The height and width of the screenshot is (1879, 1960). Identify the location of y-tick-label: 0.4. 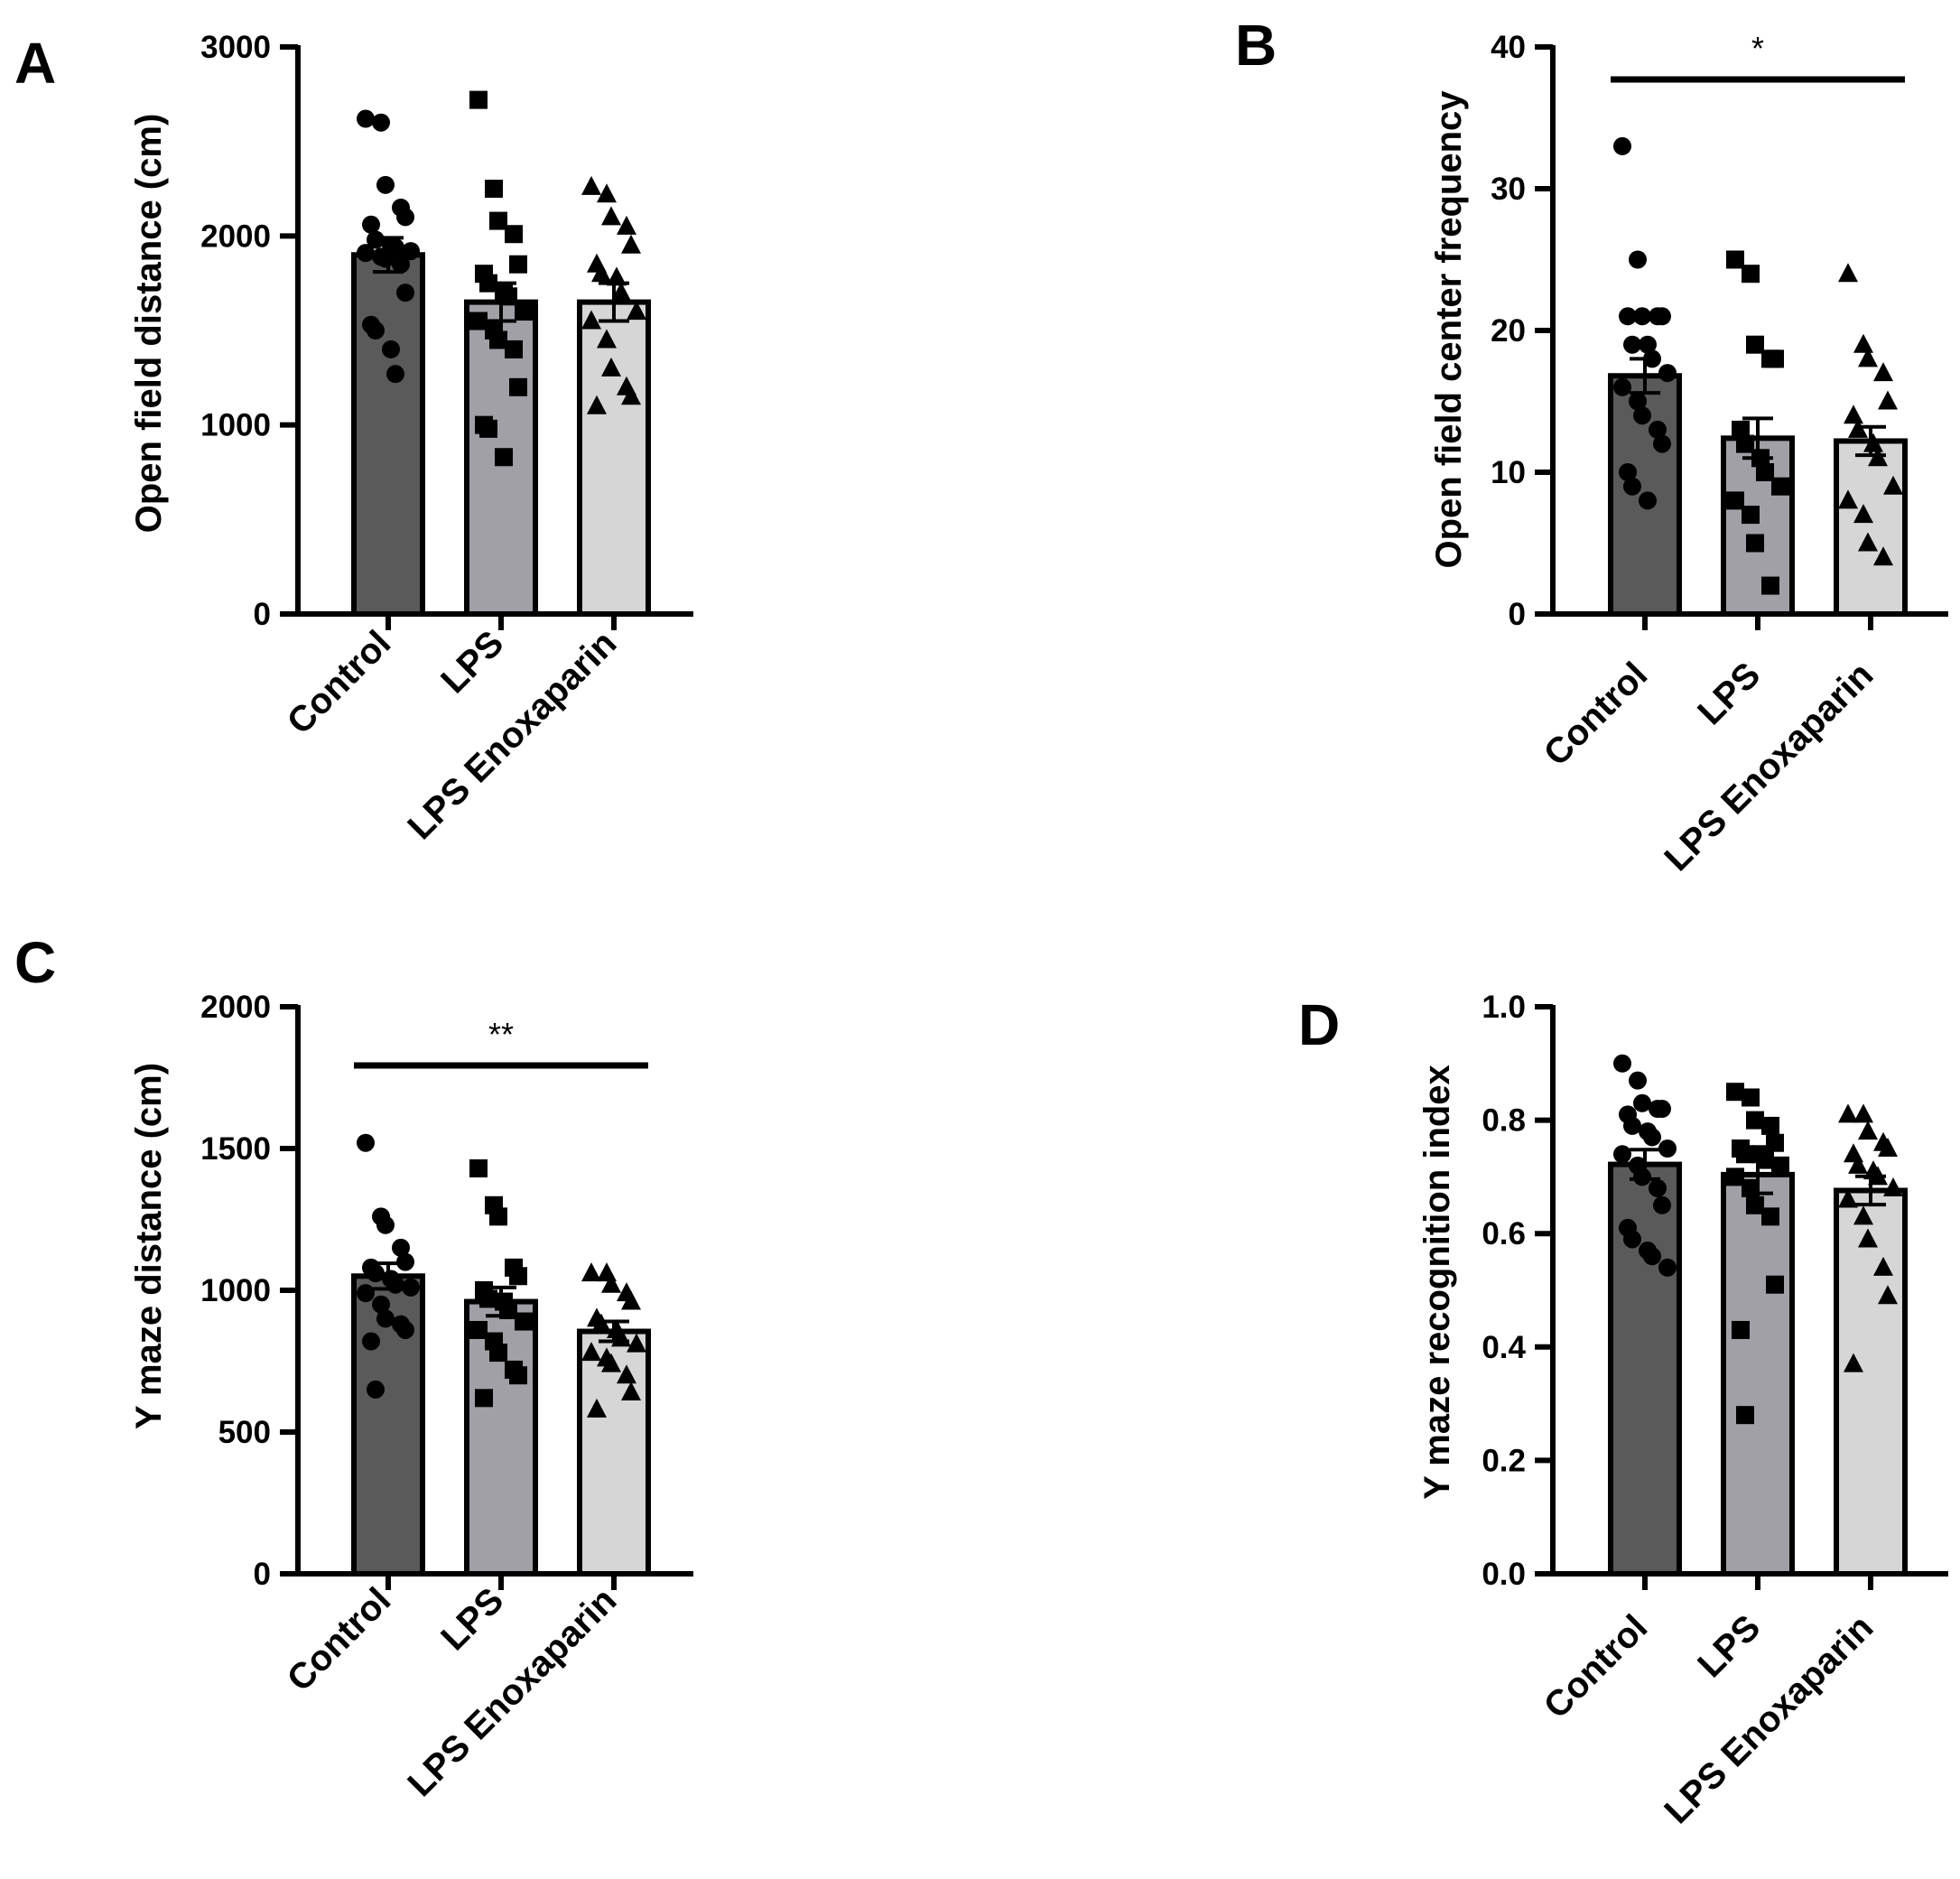
(1504, 1347).